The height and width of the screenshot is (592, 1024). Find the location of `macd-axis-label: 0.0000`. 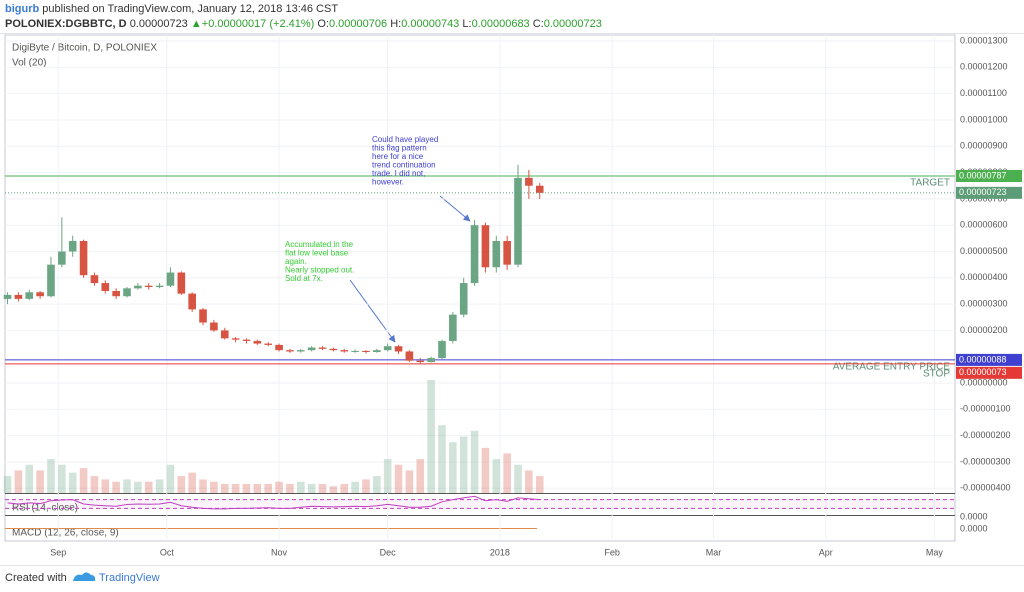

macd-axis-label: 0.0000 is located at coordinates (974, 516).